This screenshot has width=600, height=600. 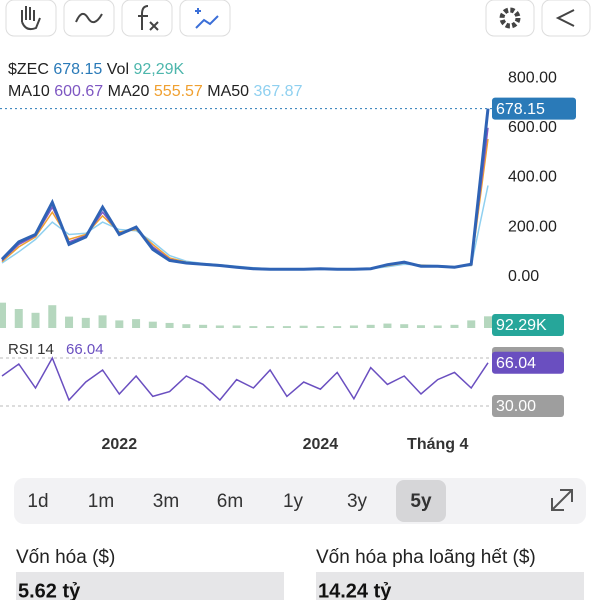 What do you see at coordinates (357, 501) in the screenshot?
I see `range-button: 3y` at bounding box center [357, 501].